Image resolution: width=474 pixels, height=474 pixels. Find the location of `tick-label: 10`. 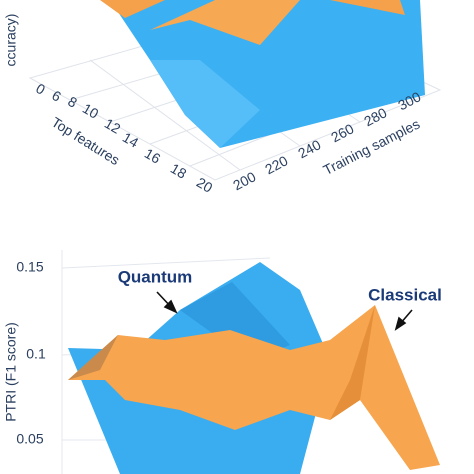

tick-label: 10 is located at coordinates (91, 111).